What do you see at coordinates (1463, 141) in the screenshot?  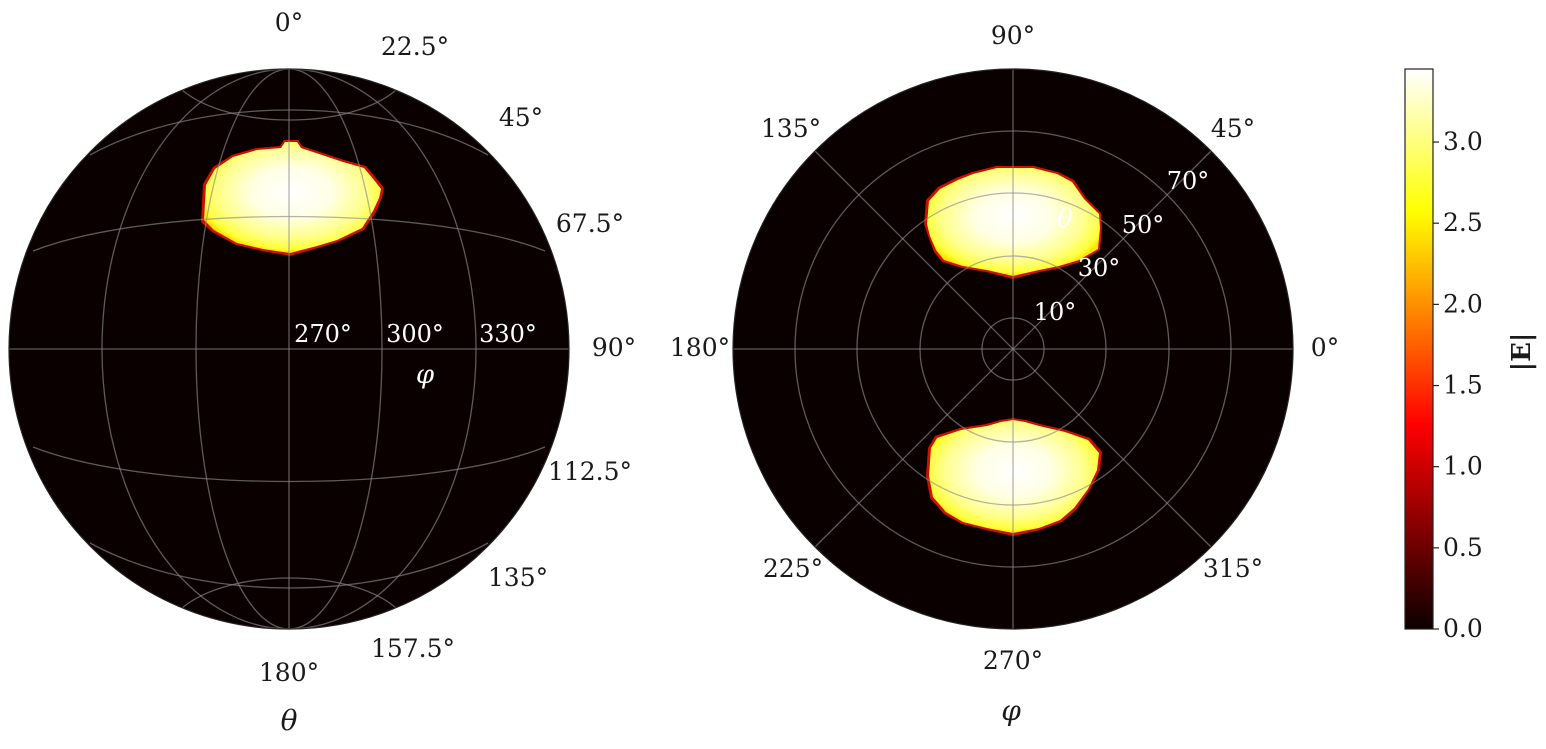 I see `colorbar-tick-label: 3.0` at bounding box center [1463, 141].